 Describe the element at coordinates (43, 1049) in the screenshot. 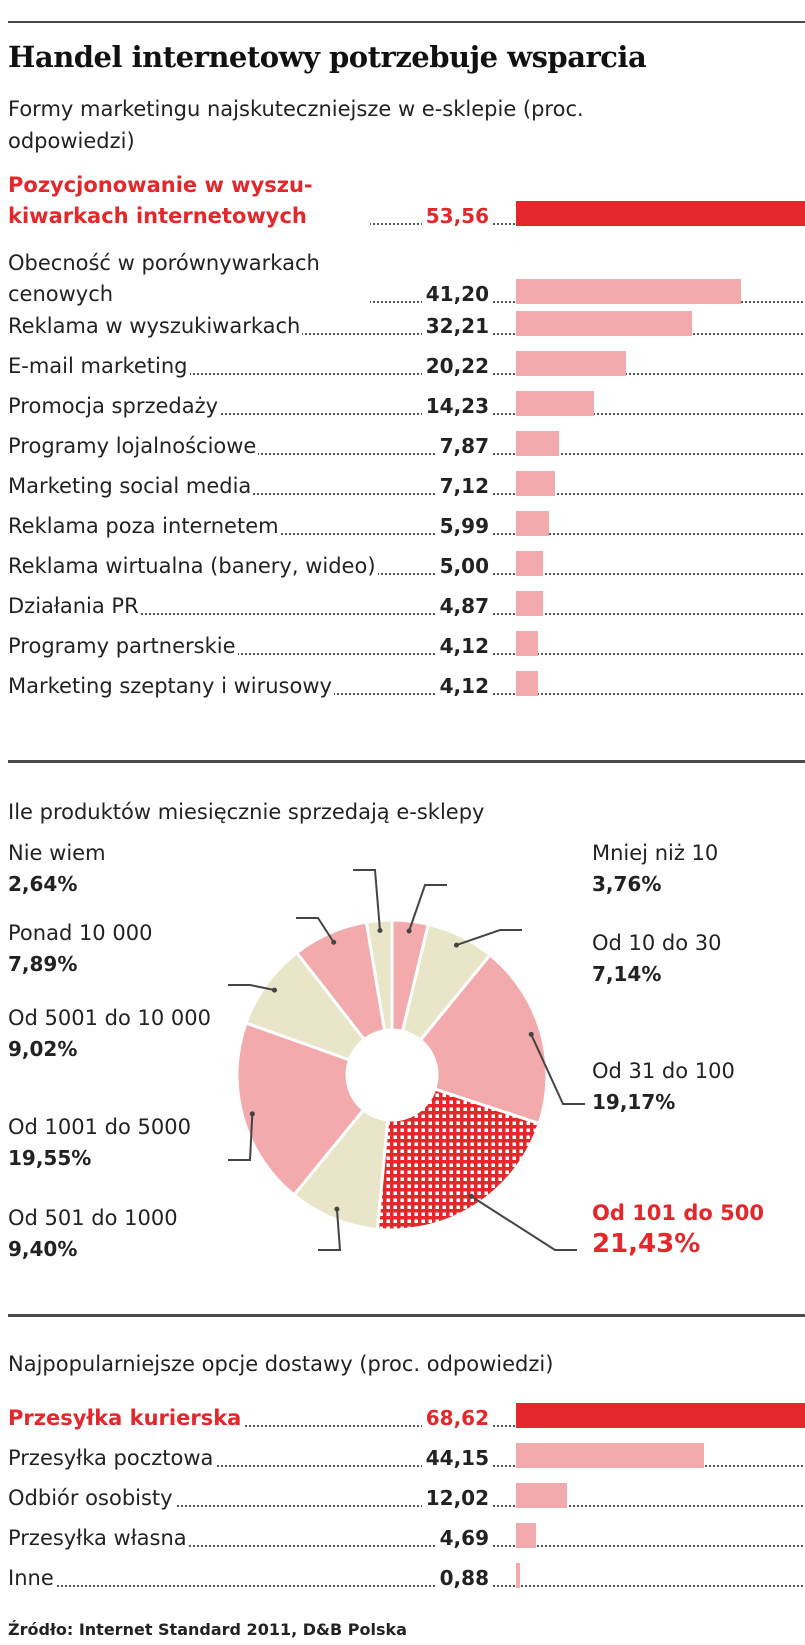

I see `slice-value: 9,02%` at that location.